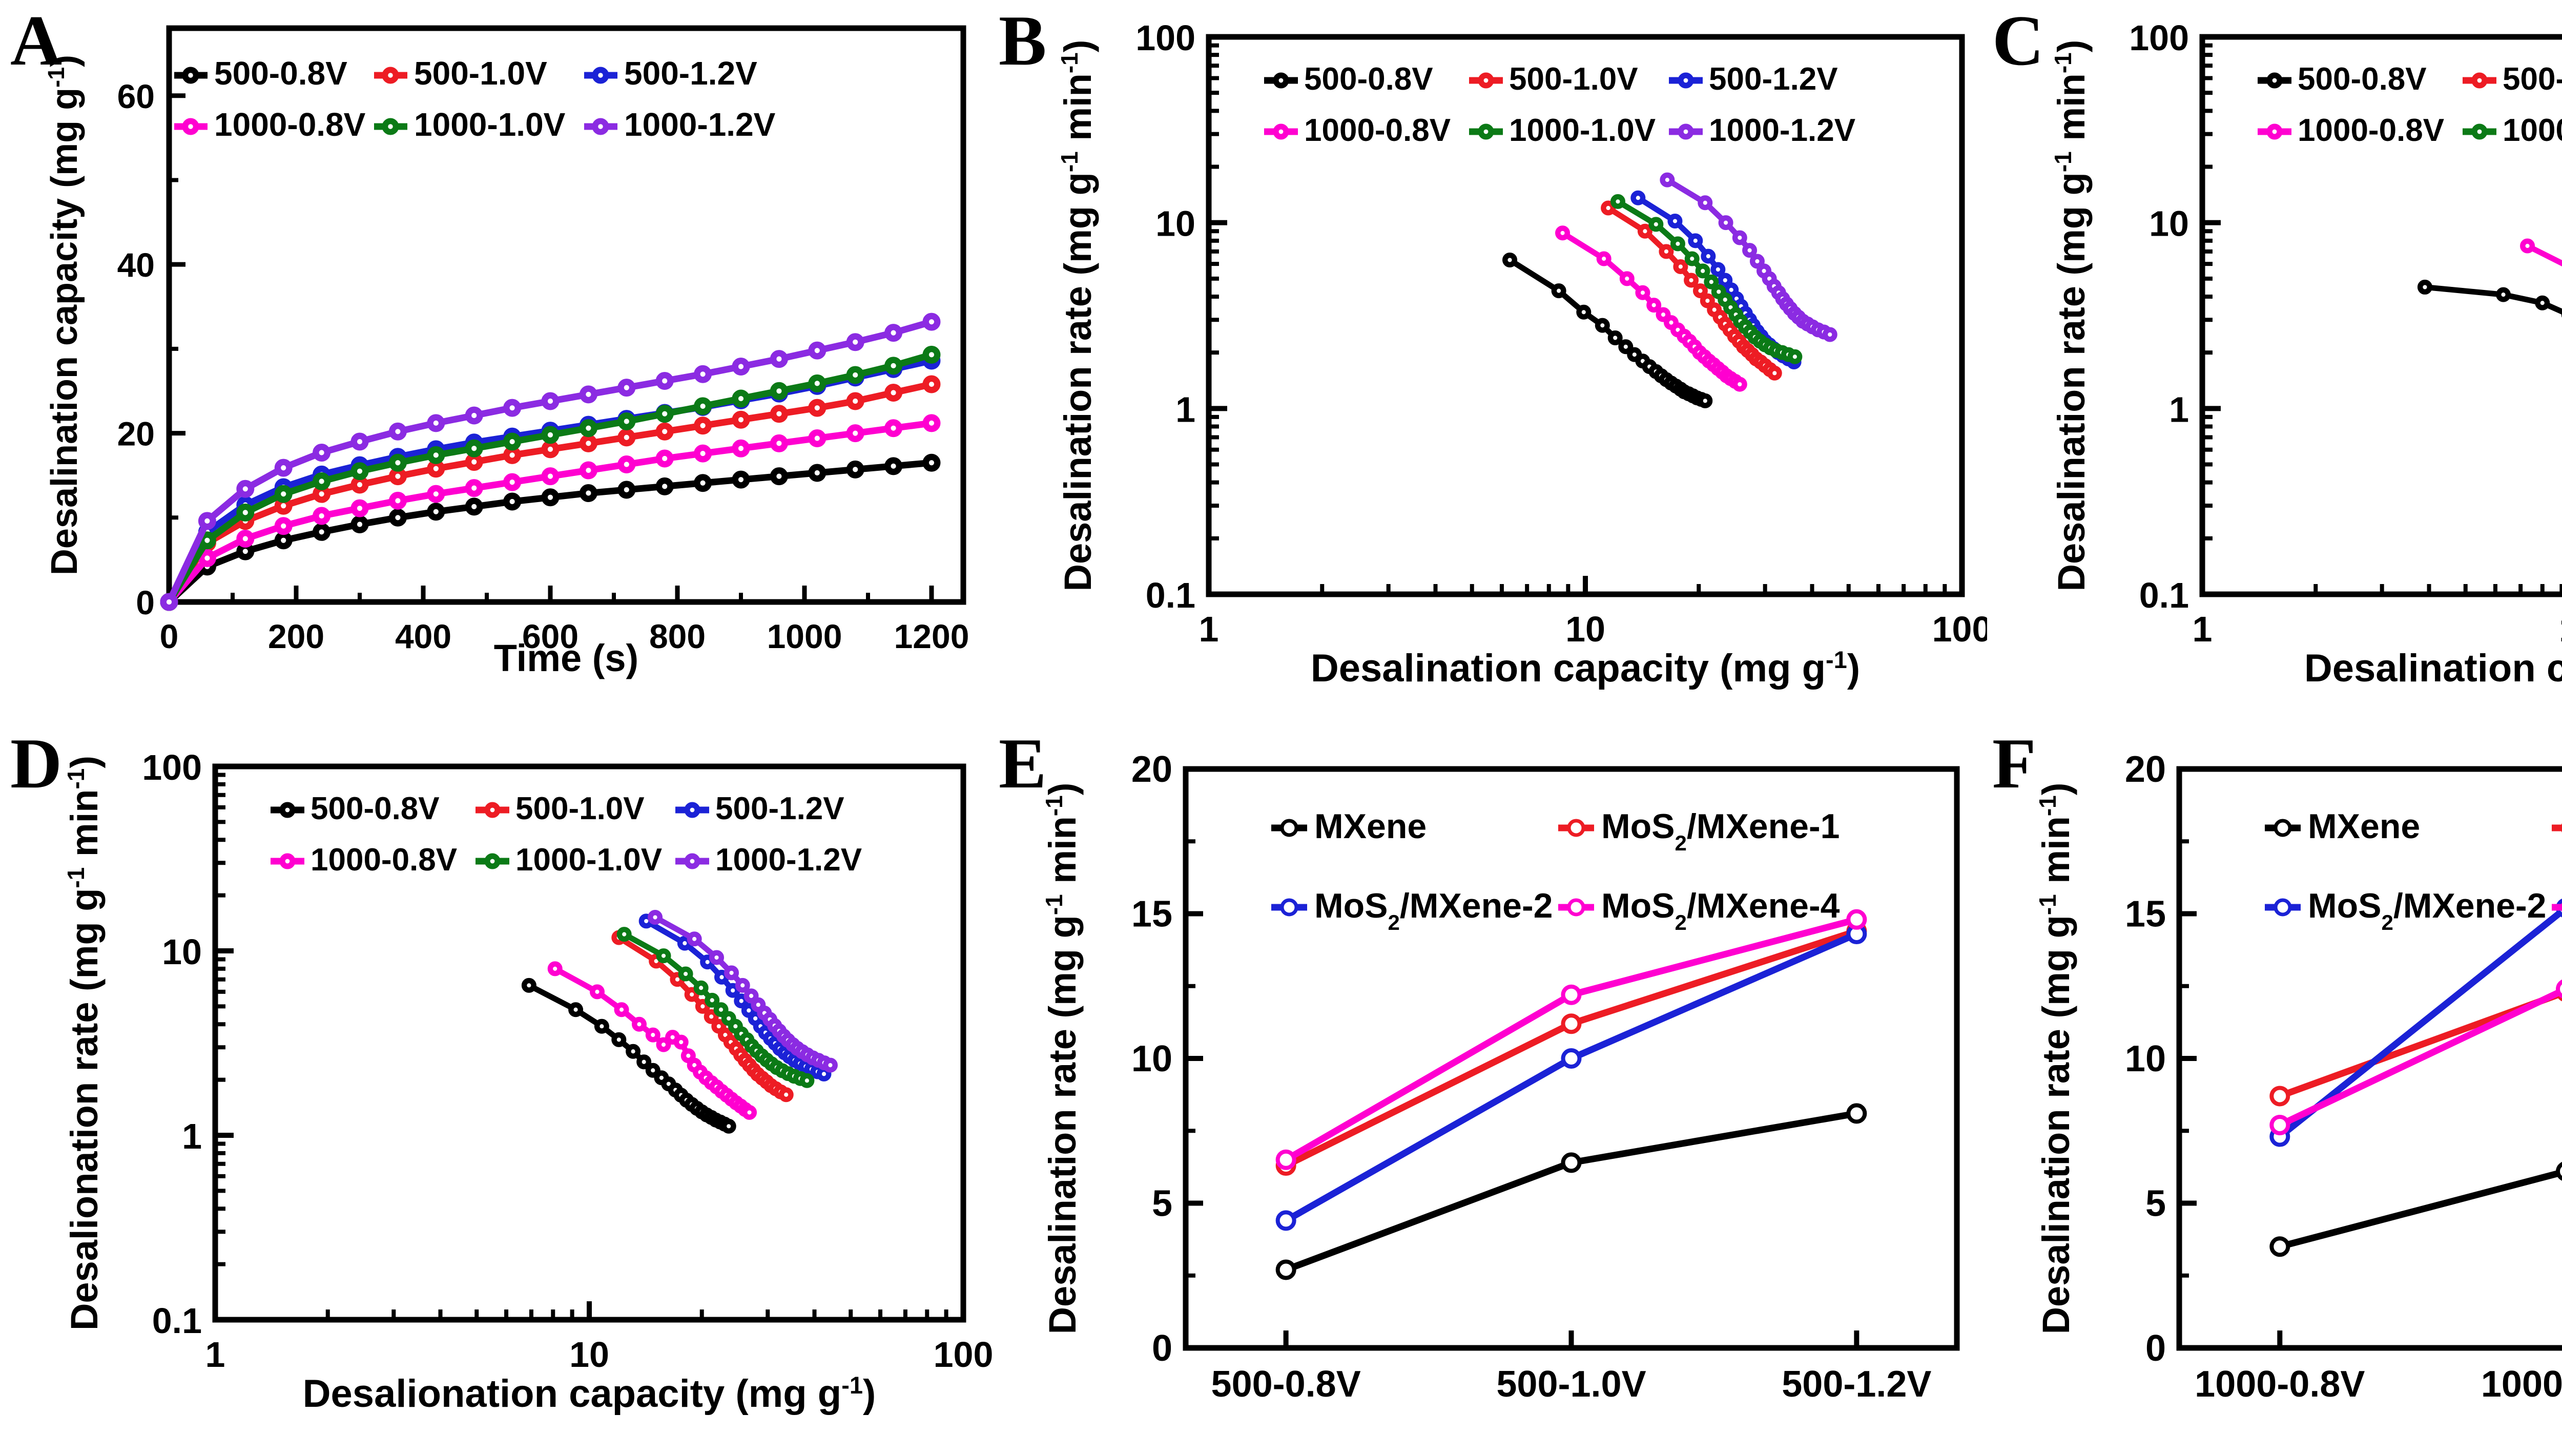 The width and height of the screenshot is (2562, 1456). Describe the element at coordinates (84, 1043) in the screenshot. I see `y-axis-title: Desalionation rate (mg g-1 min-1)` at that location.